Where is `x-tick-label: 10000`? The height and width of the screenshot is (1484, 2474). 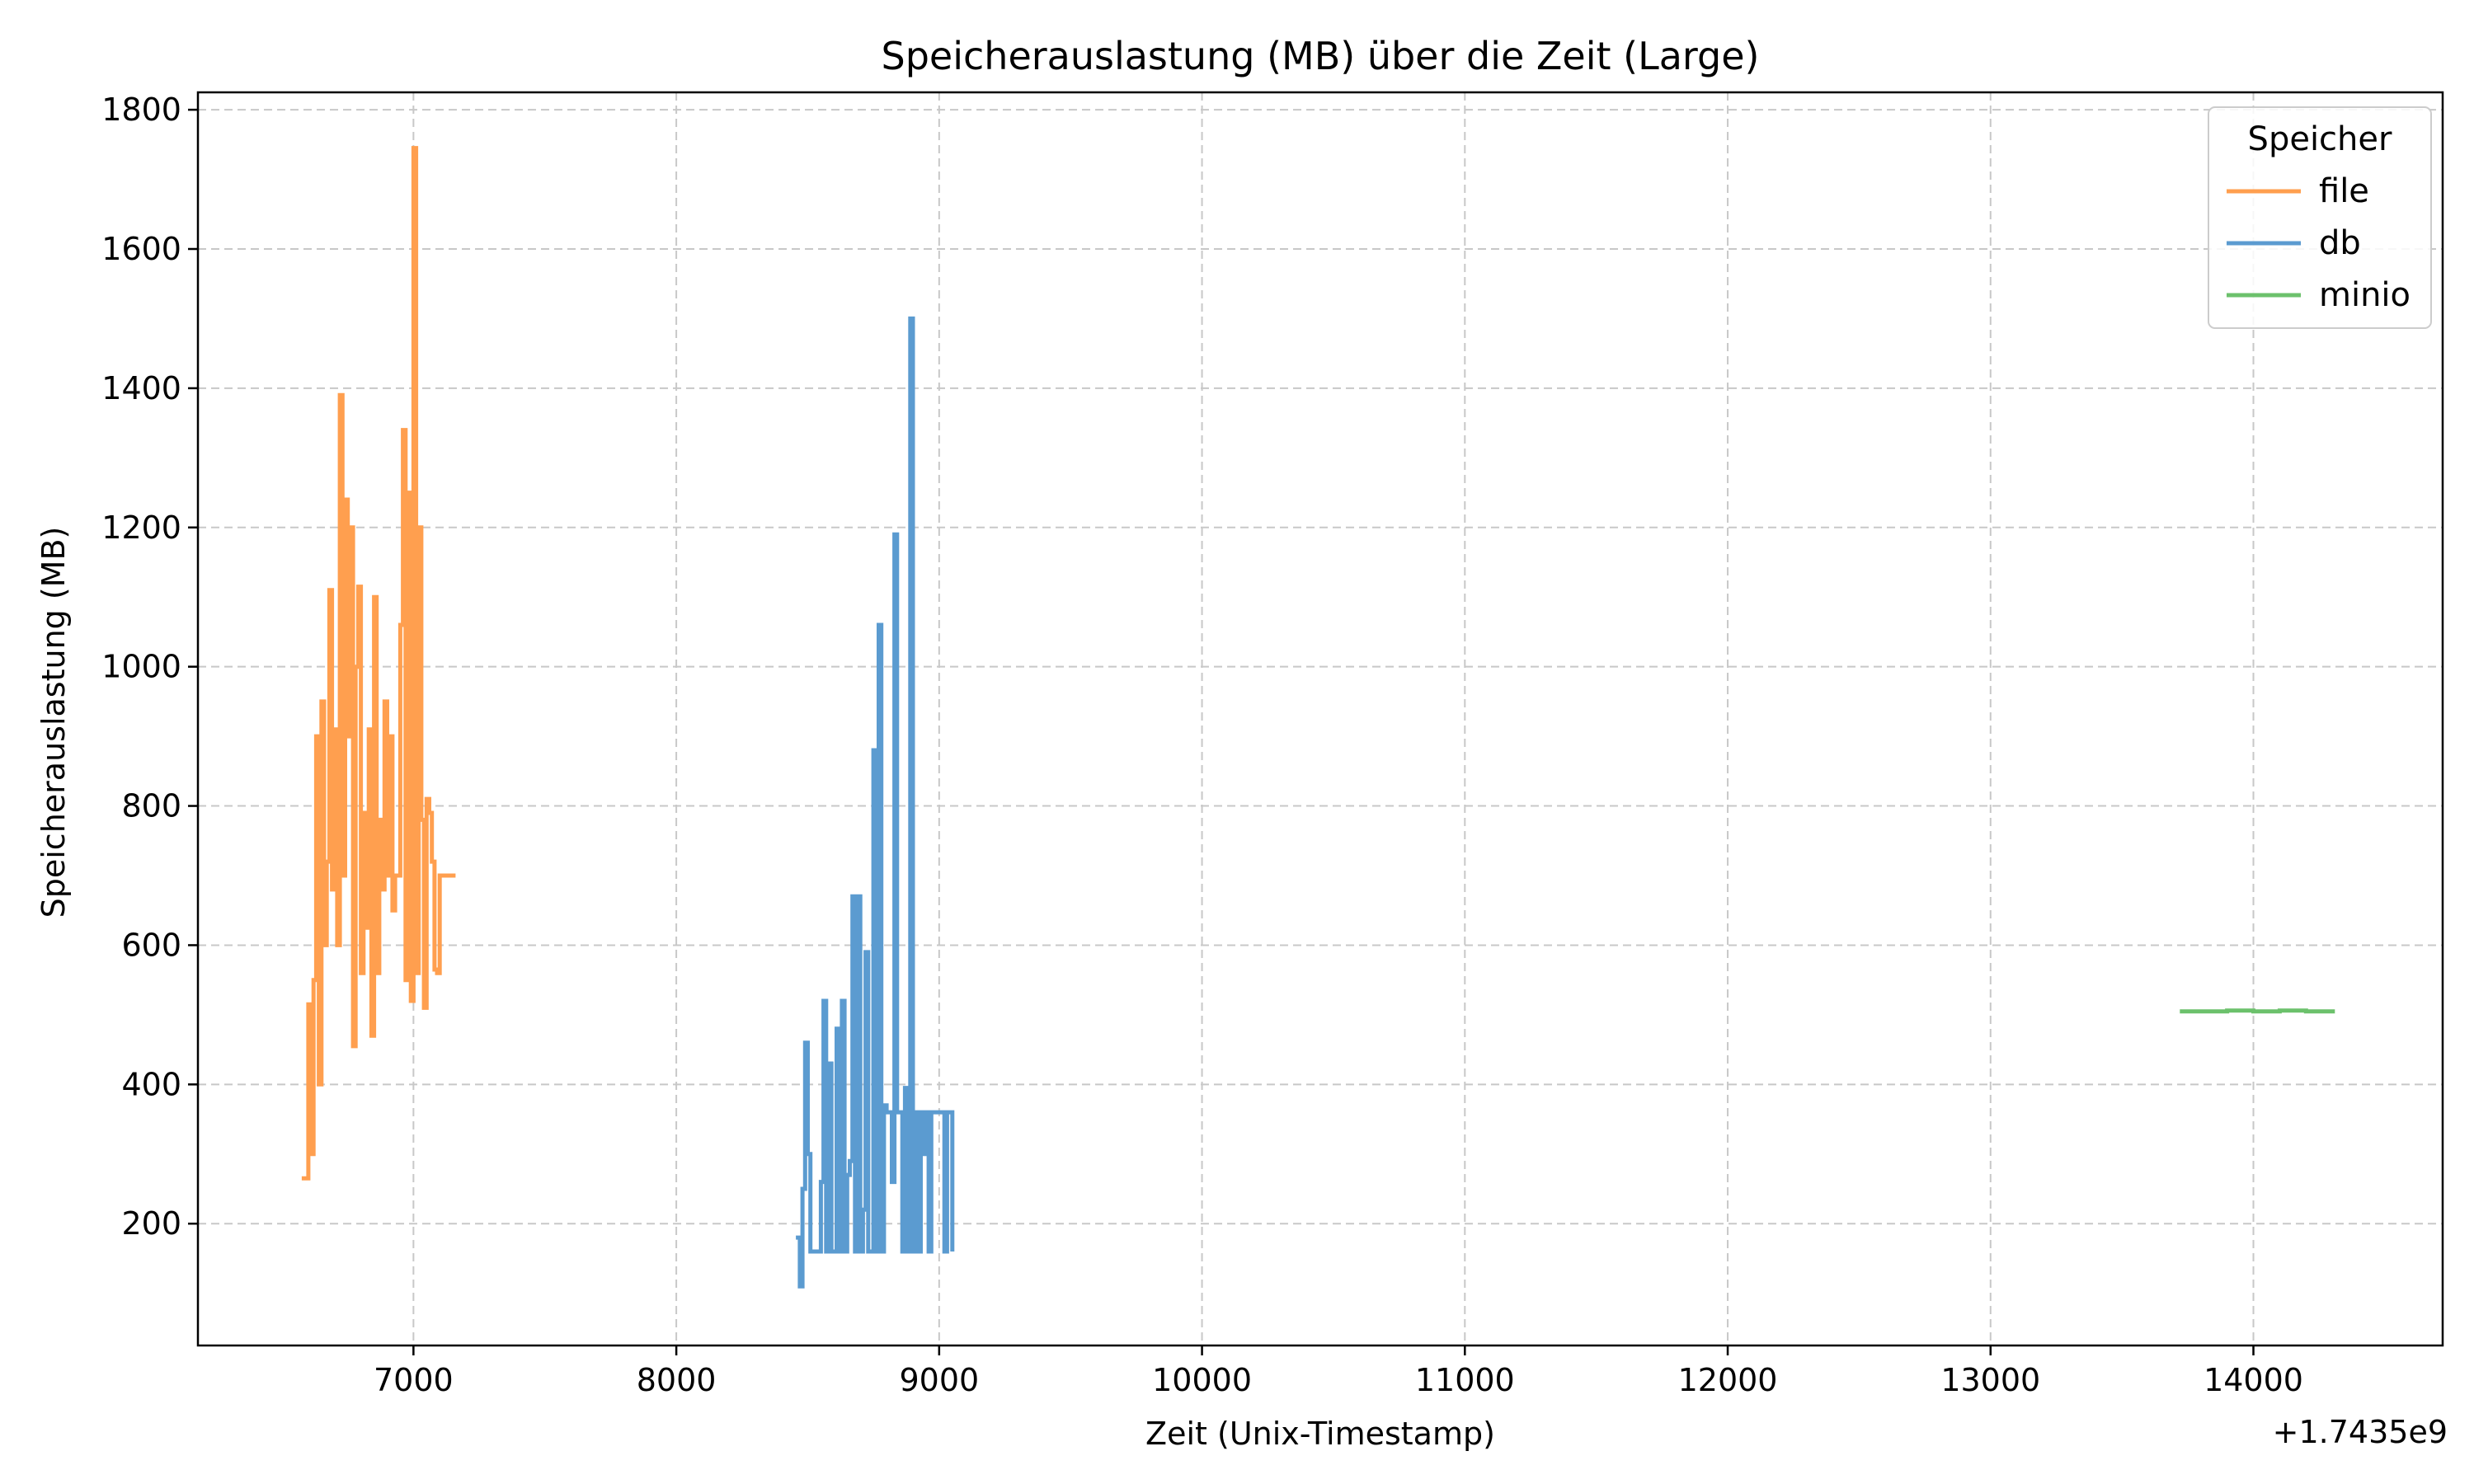
x-tick-label: 10000 is located at coordinates (1202, 1380).